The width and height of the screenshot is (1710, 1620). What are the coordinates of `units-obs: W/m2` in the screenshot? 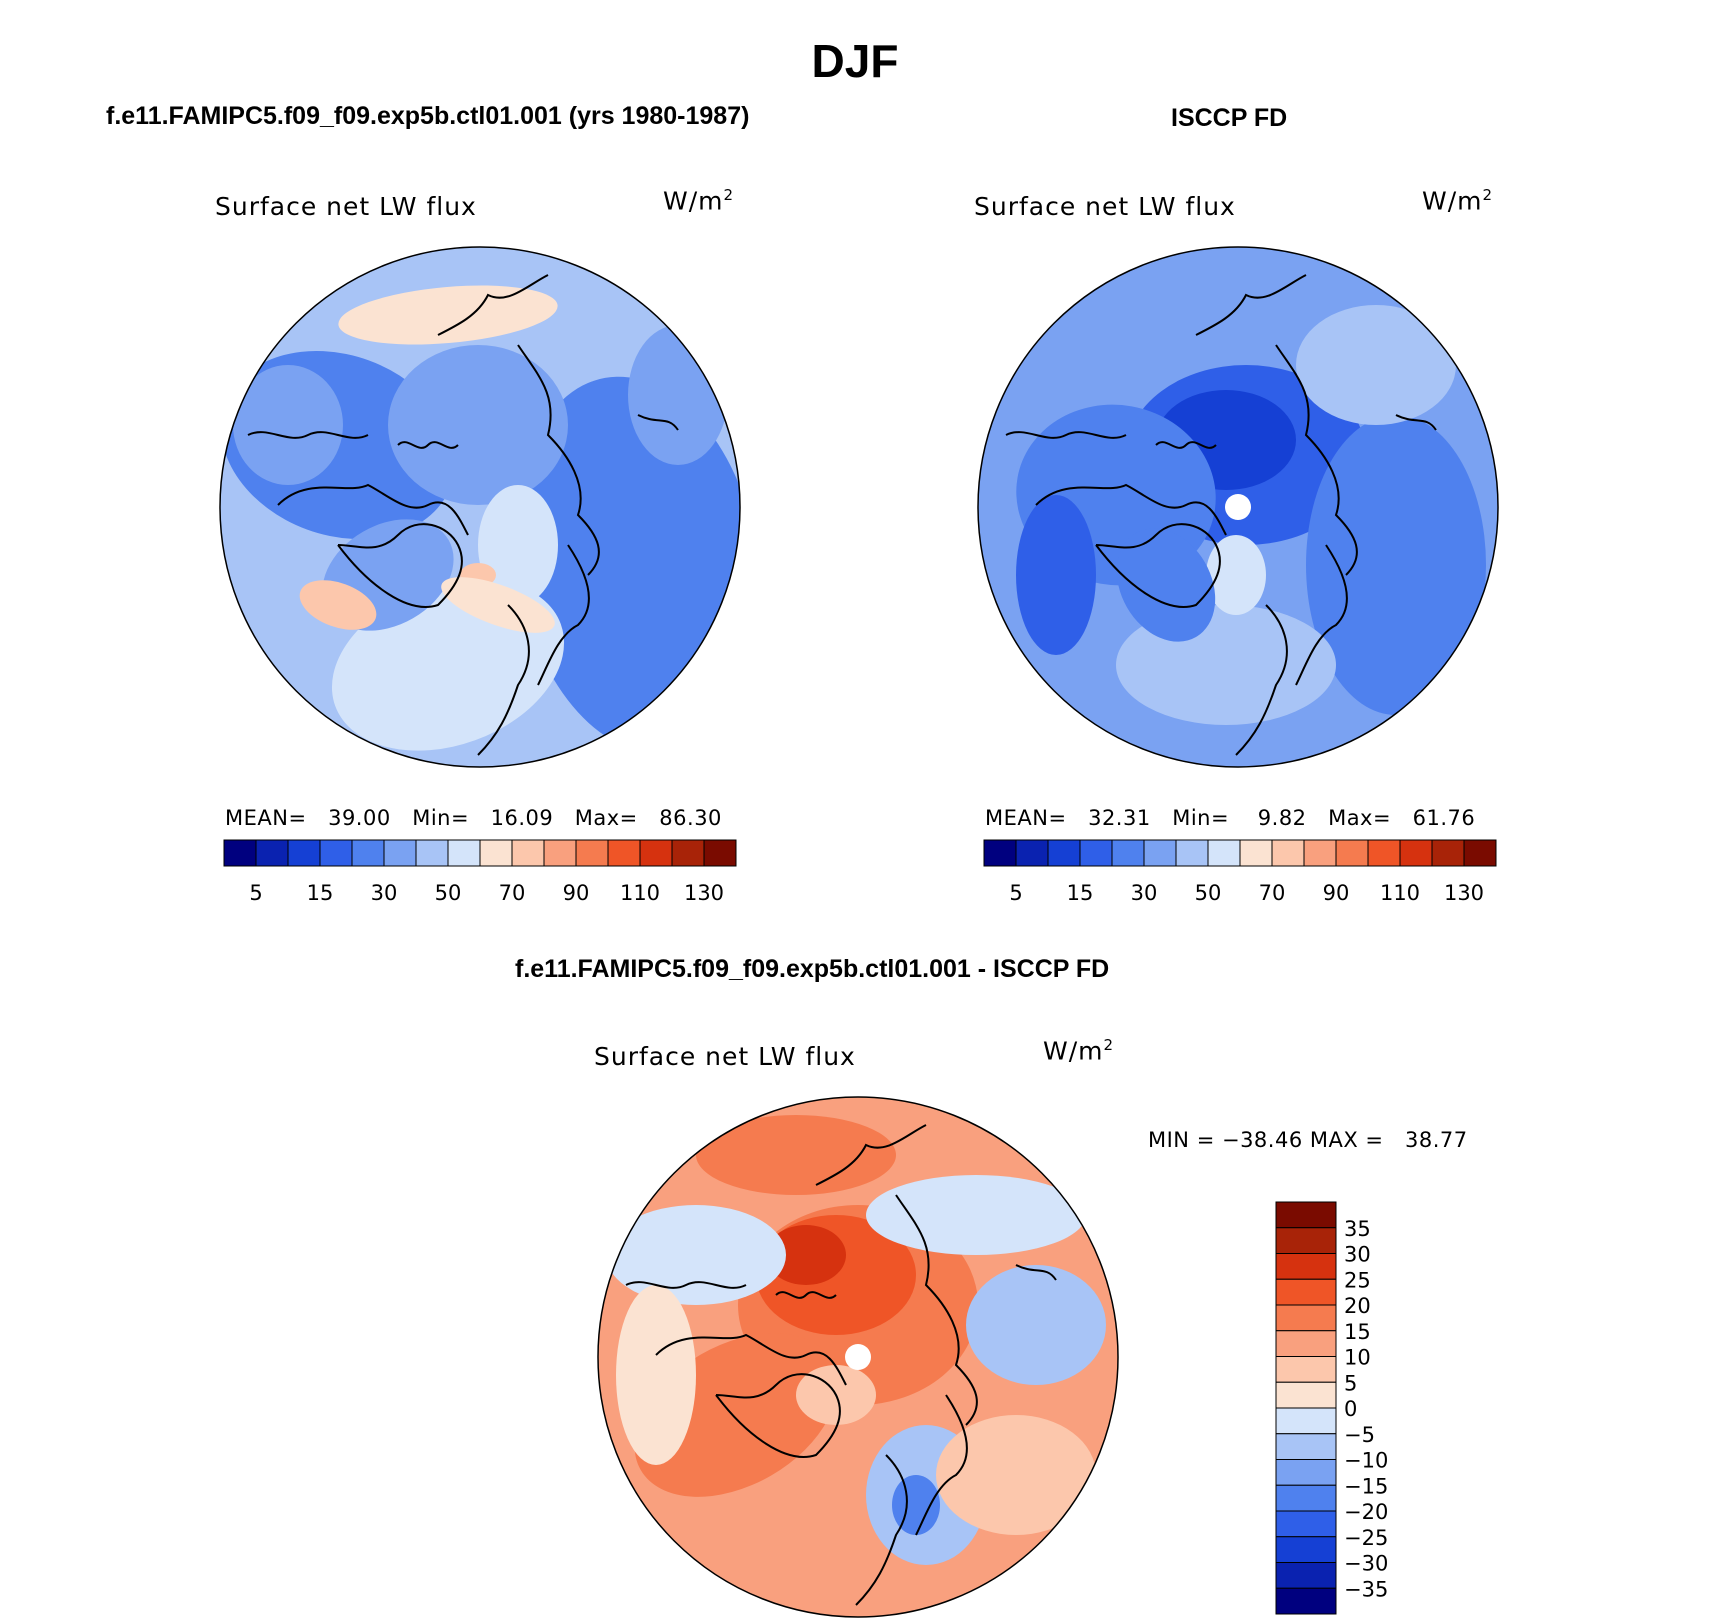 It's located at (1458, 201).